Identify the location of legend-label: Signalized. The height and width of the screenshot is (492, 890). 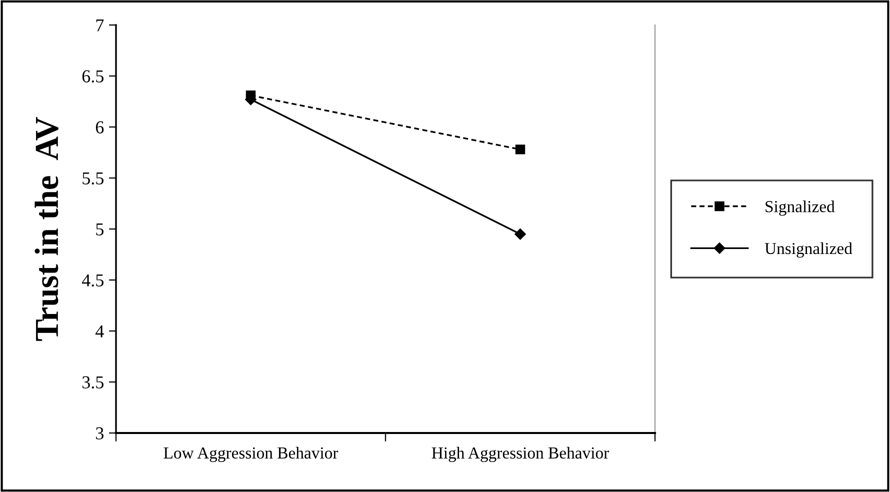
(800, 208).